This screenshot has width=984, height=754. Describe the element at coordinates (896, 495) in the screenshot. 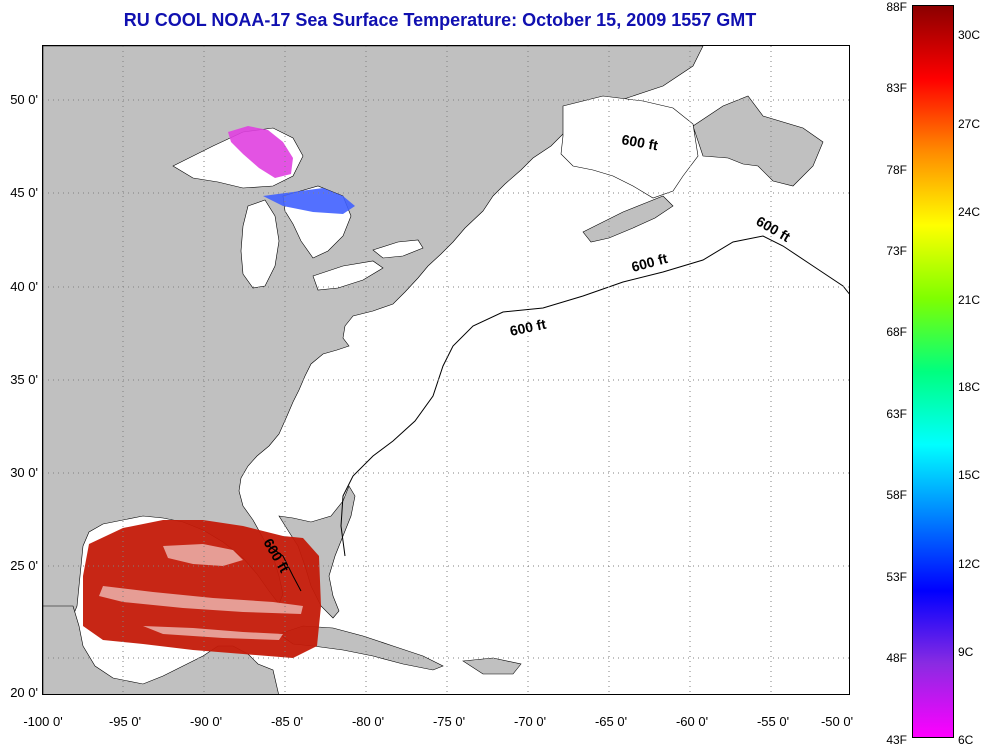

I see `colorbar-f-58: 58F` at that location.